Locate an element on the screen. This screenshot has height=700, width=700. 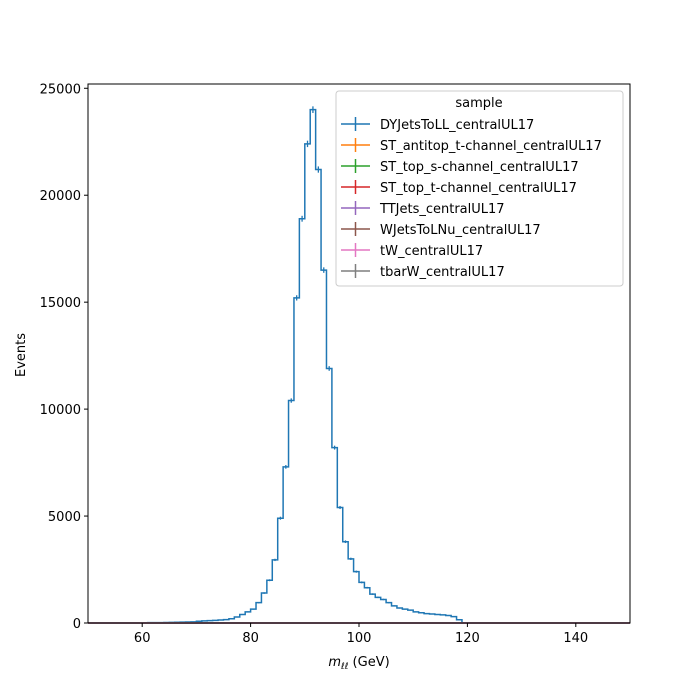
legend-label: tbarW_centralUL17 is located at coordinates (442, 272).